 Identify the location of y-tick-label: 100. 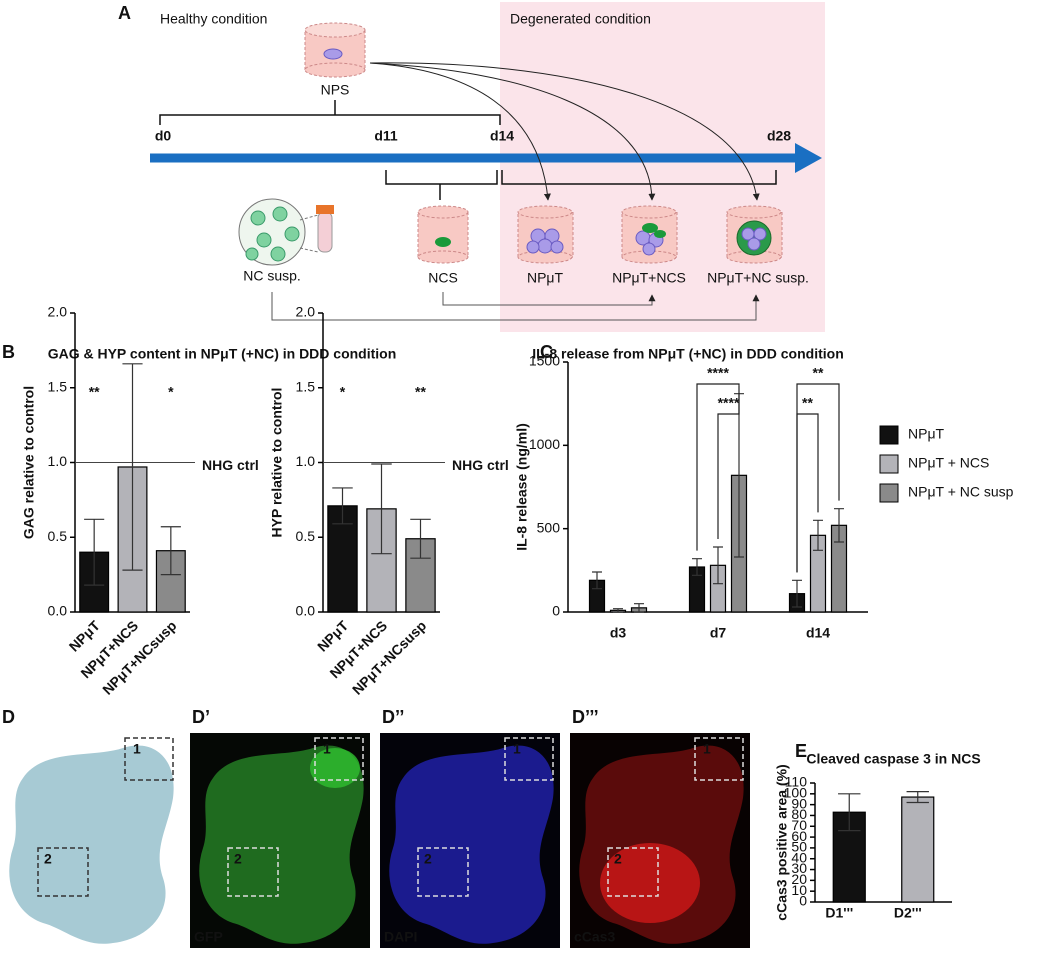
(796, 793).